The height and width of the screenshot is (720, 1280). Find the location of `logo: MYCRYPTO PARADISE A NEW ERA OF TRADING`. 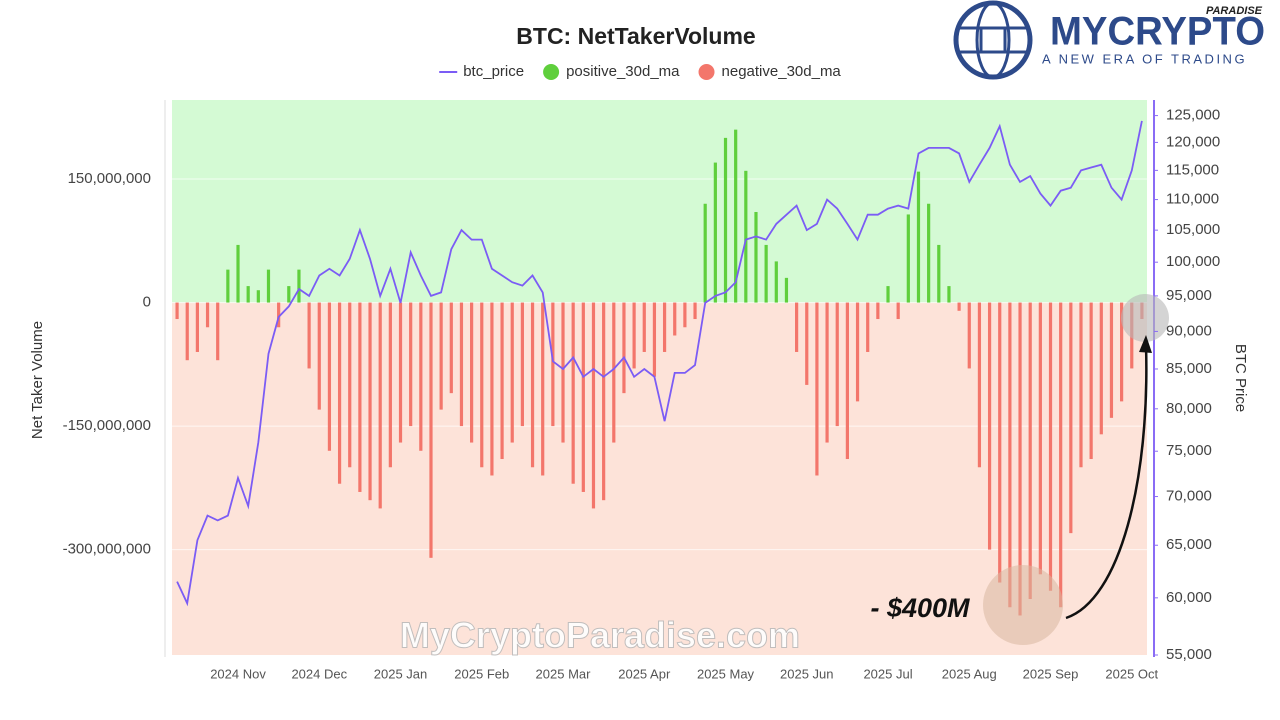

logo: MYCRYPTO PARADISE A NEW ERA OF TRADING is located at coordinates (1109, 40).